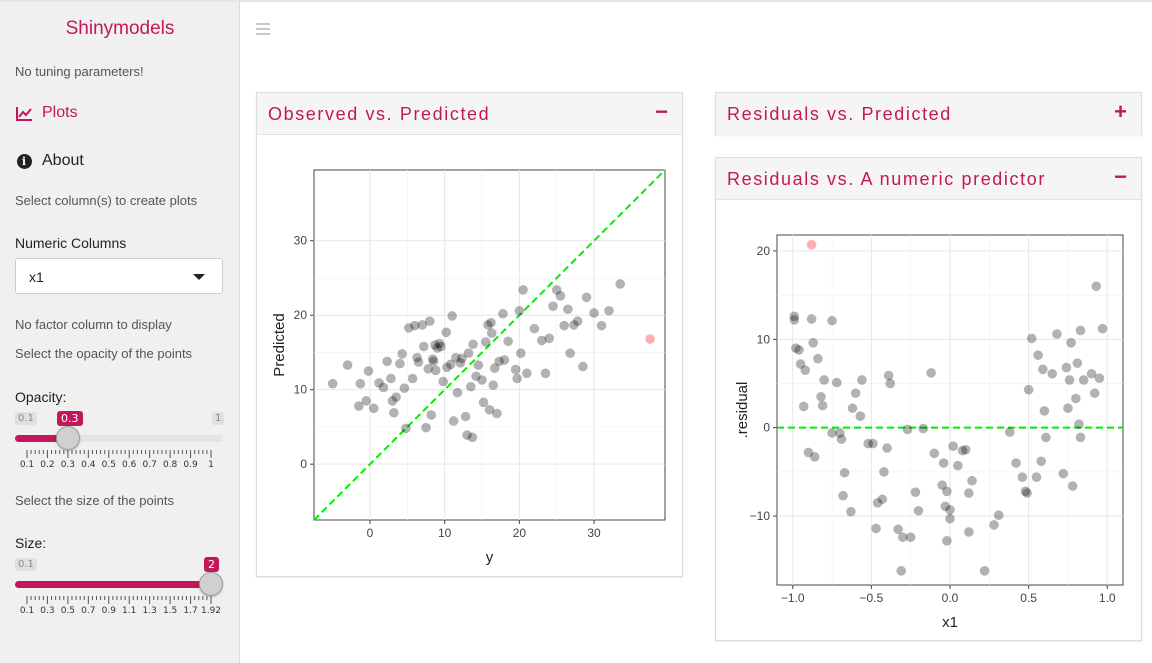 The height and width of the screenshot is (663, 1152). Describe the element at coordinates (379, 114) in the screenshot. I see `card-title: Observed vs. Predicted` at that location.